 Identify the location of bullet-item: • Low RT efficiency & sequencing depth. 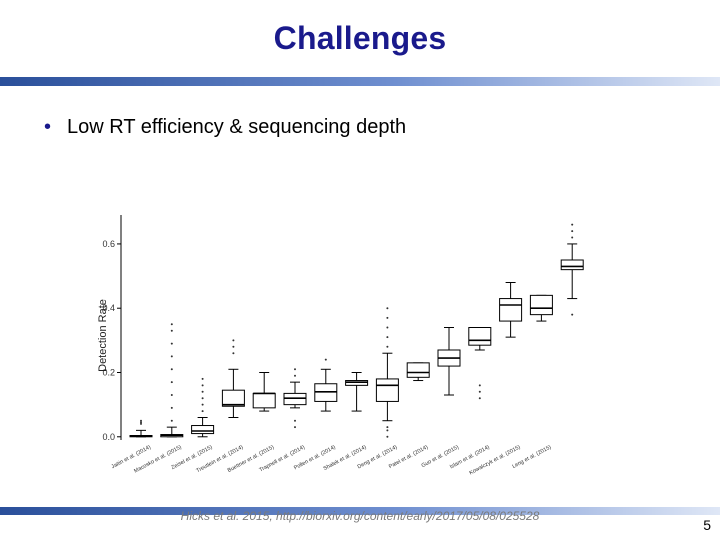
(225, 127).